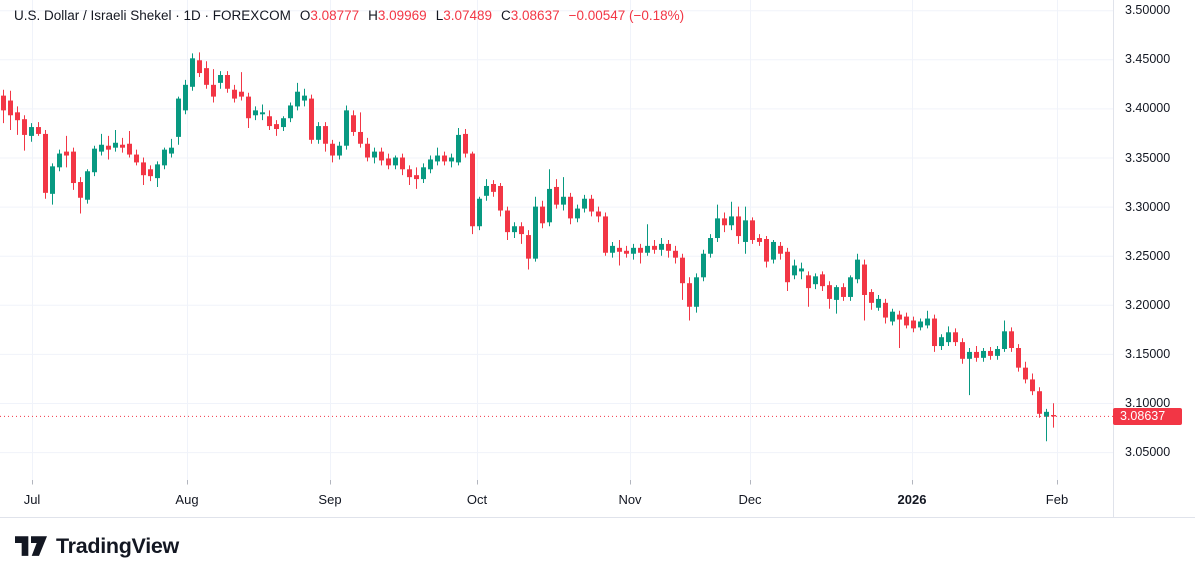  I want to click on price-axis-label: 3.20000, so click(1148, 304).